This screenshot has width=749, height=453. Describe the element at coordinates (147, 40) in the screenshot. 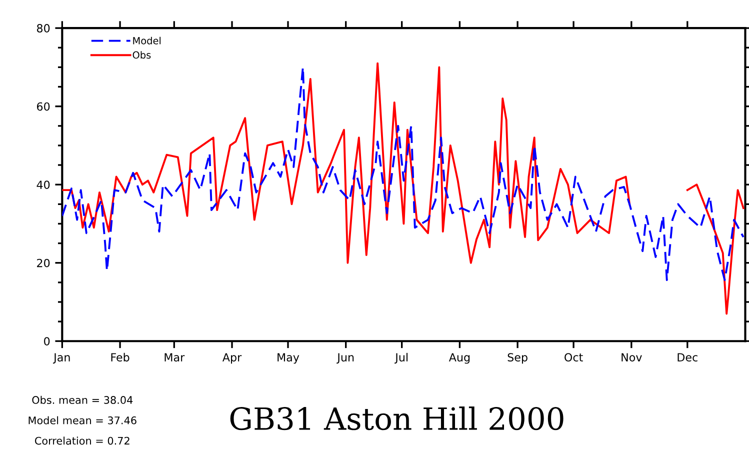

I see `legend-label: Model` at that location.